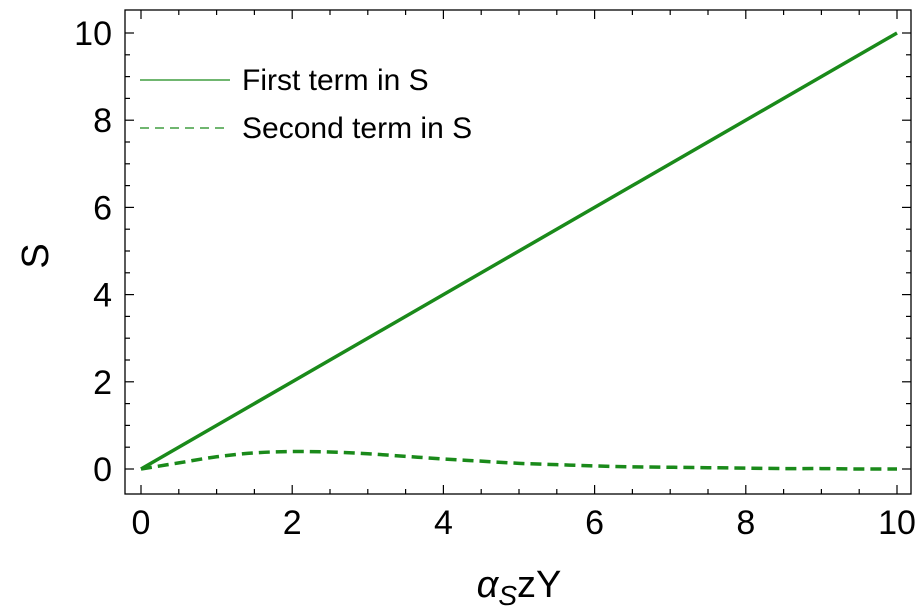 This screenshot has height=613, width=921. Describe the element at coordinates (745, 523) in the screenshot. I see `x-tick-label: 8` at that location.